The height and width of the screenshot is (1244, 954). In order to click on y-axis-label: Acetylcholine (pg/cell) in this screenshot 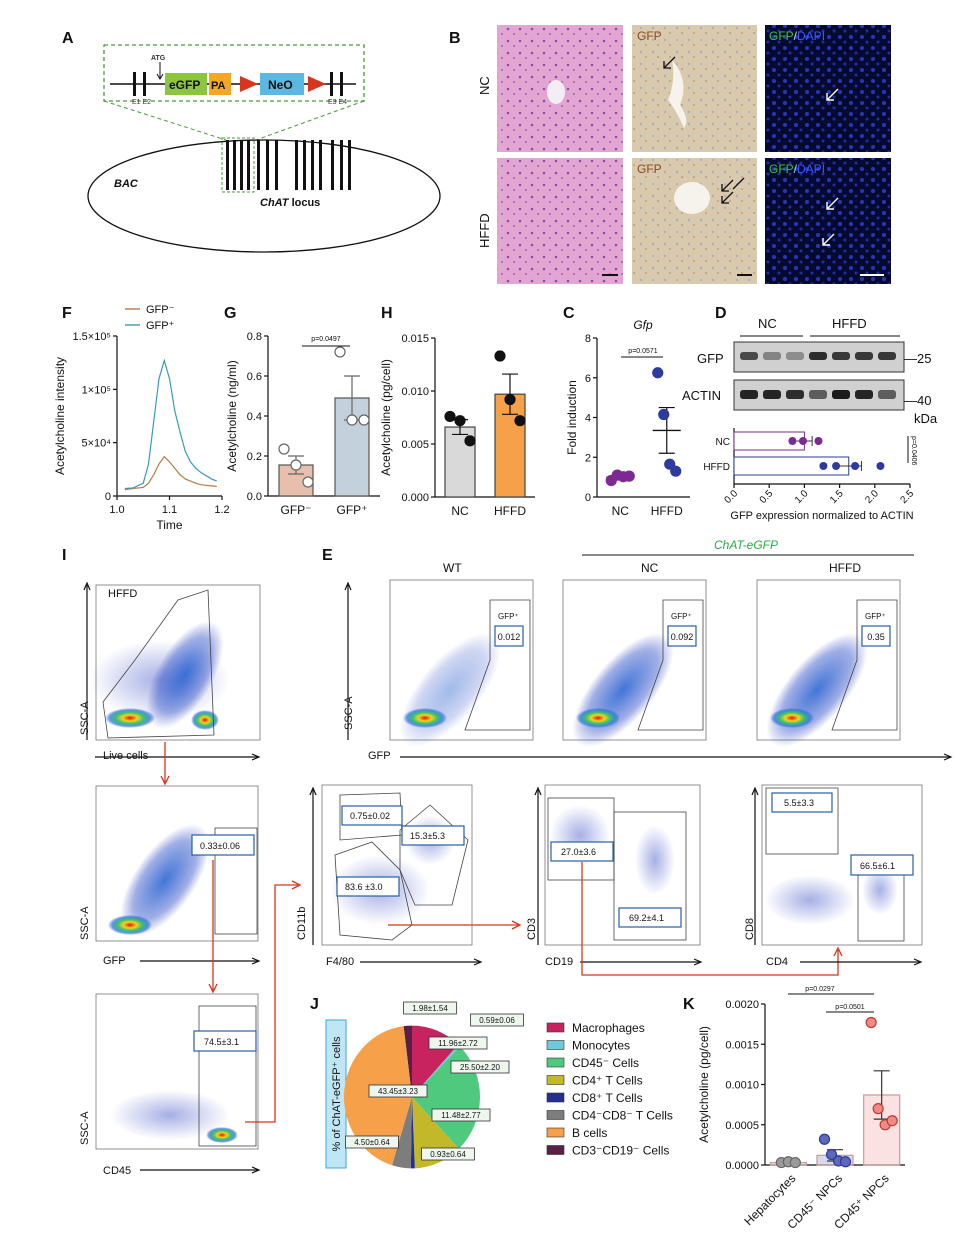, I will do `click(704, 1084)`.